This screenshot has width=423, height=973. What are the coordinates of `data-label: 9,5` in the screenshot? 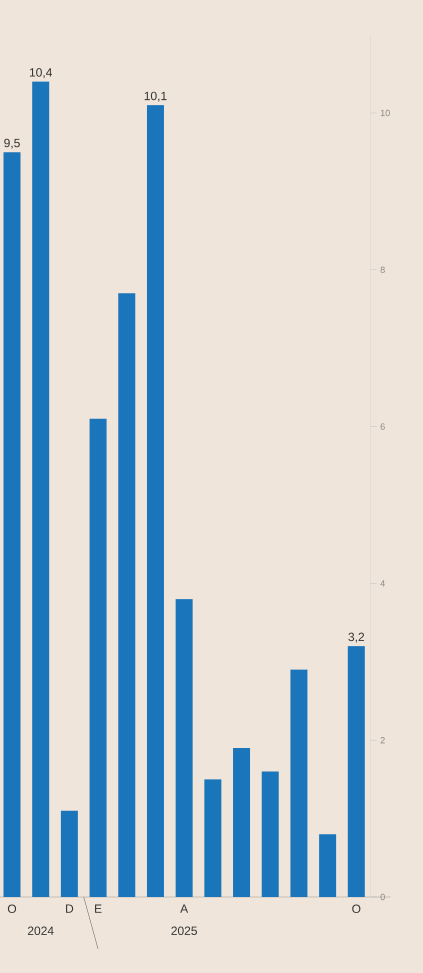 It's located at (12, 143).